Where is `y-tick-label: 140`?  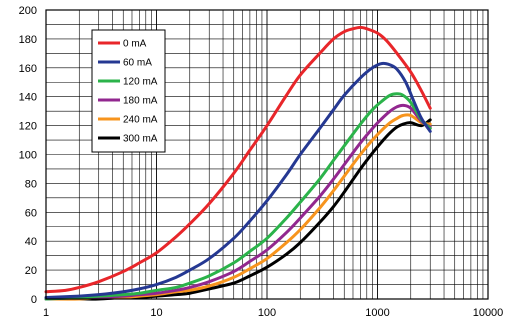 y-tick-label: 140 is located at coordinates (28, 98).